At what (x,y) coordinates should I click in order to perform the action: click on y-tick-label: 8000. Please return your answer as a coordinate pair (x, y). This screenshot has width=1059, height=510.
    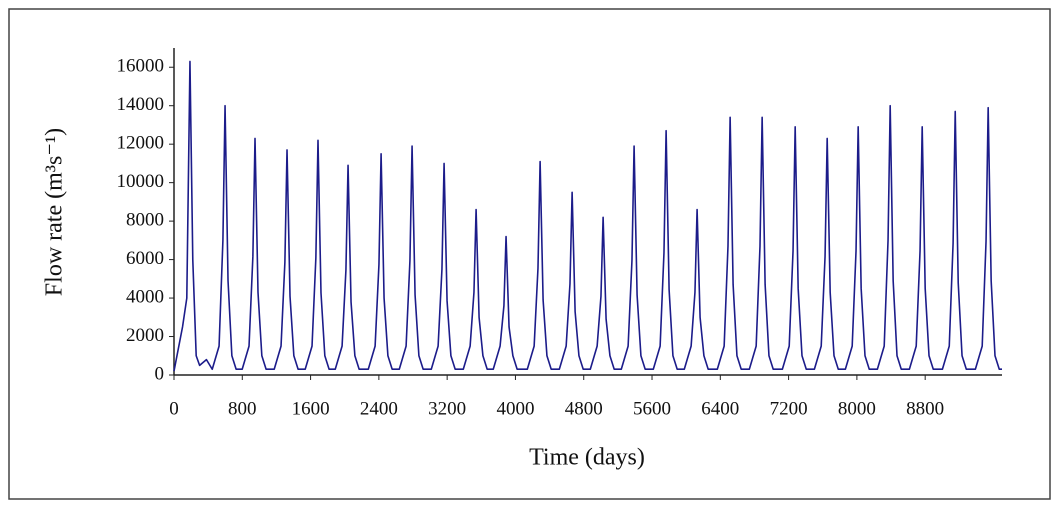
    Looking at the image, I should click on (145, 219).